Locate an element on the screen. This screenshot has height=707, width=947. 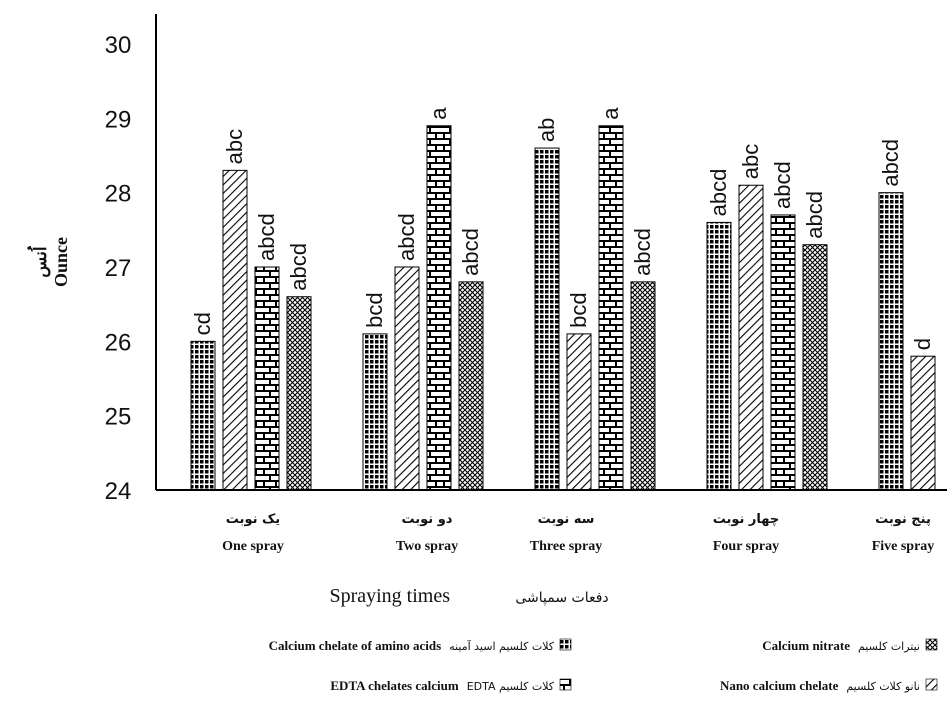
x-axis-title: Spraying times دفعات سمپاشی is located at coordinates (468, 596).